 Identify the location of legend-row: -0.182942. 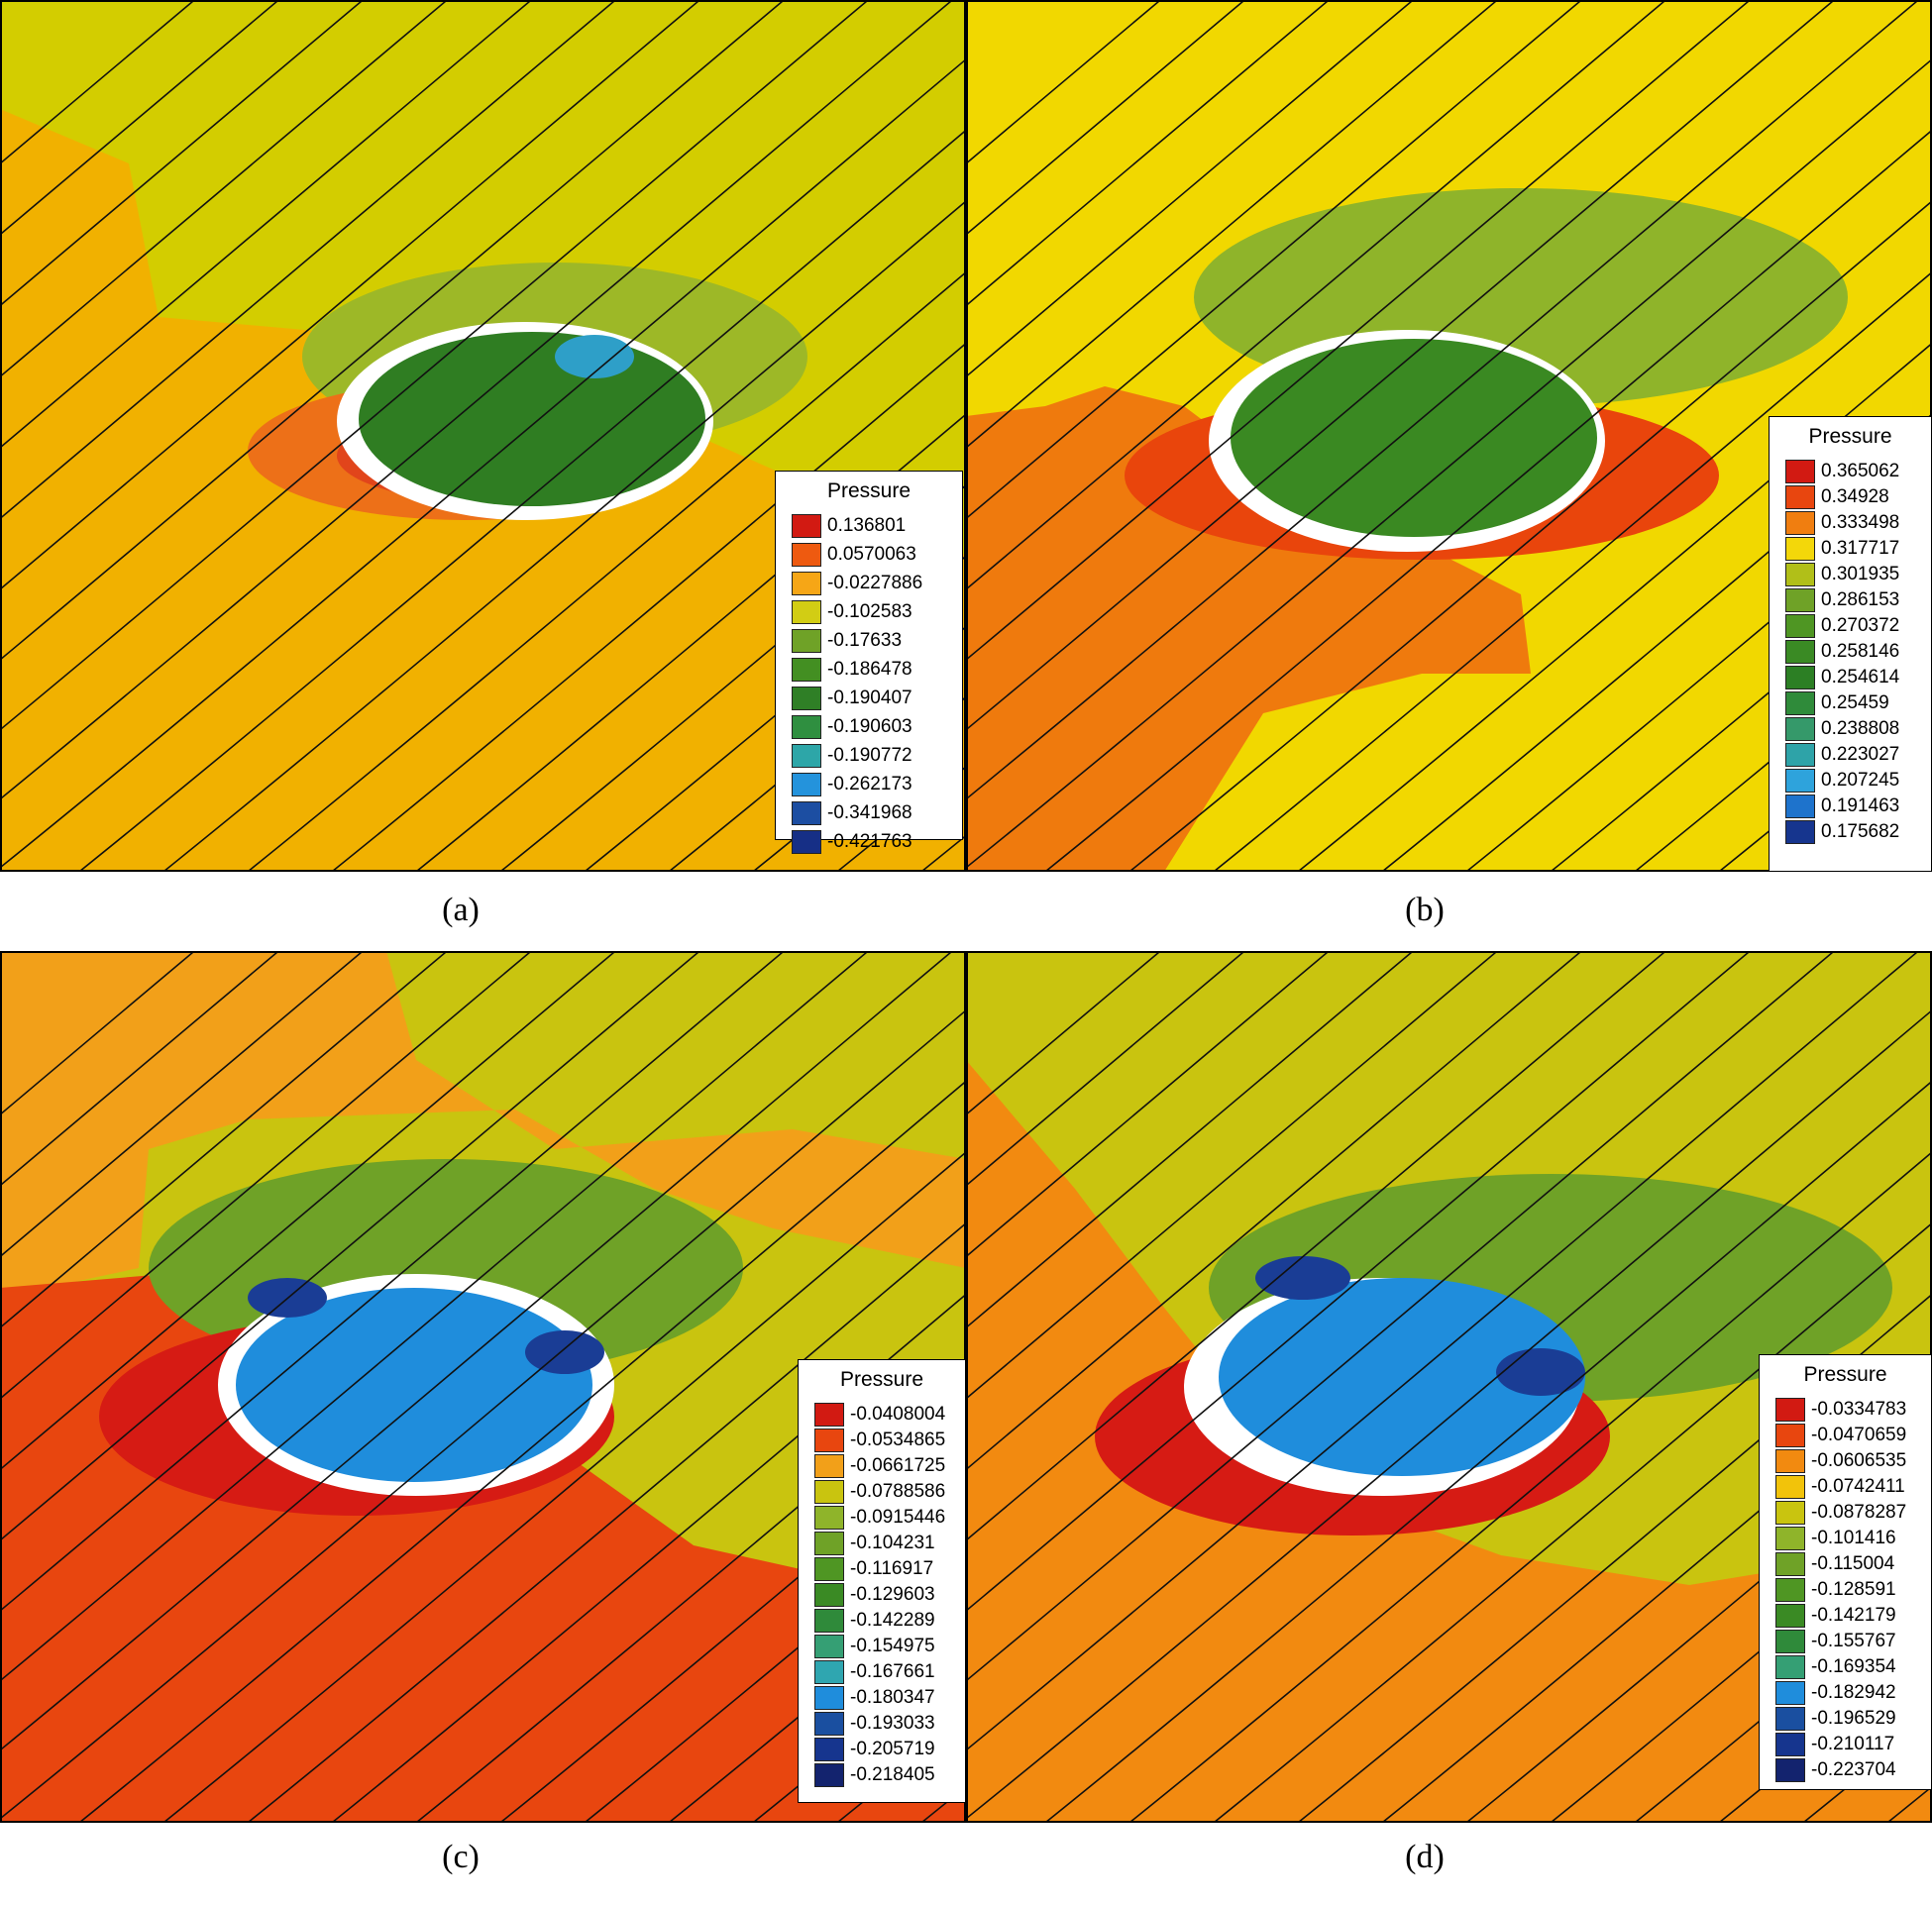
(1835, 1693).